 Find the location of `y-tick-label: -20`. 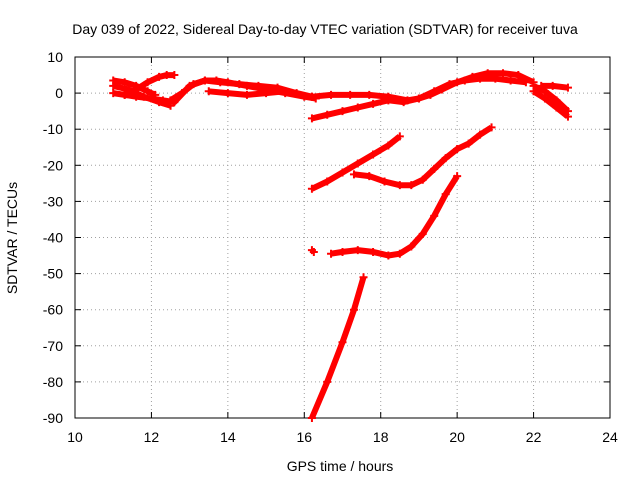

y-tick-label: -20 is located at coordinates (53, 165).